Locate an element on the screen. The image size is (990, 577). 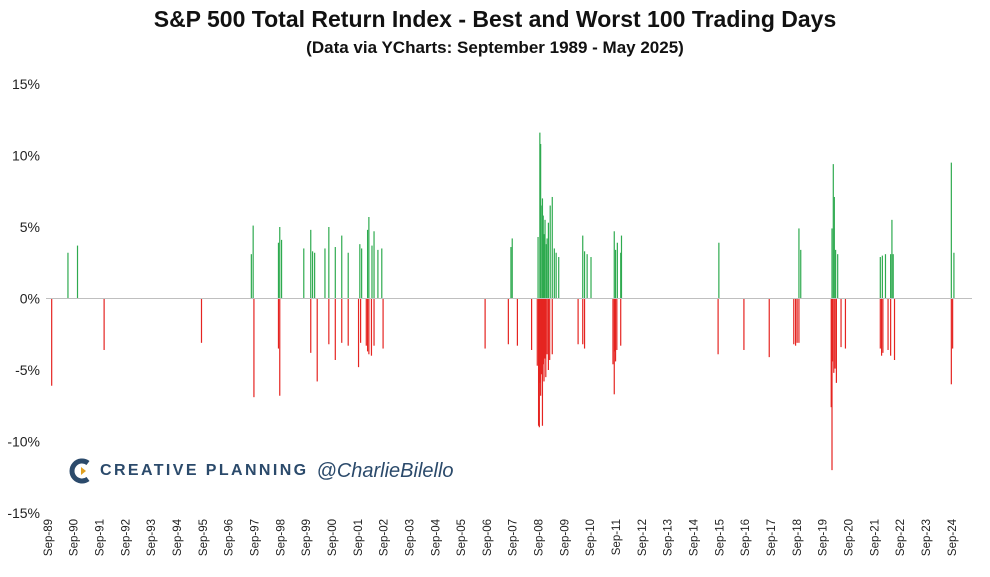
x-tick-label: Sep-19 is located at coordinates (824, 537).